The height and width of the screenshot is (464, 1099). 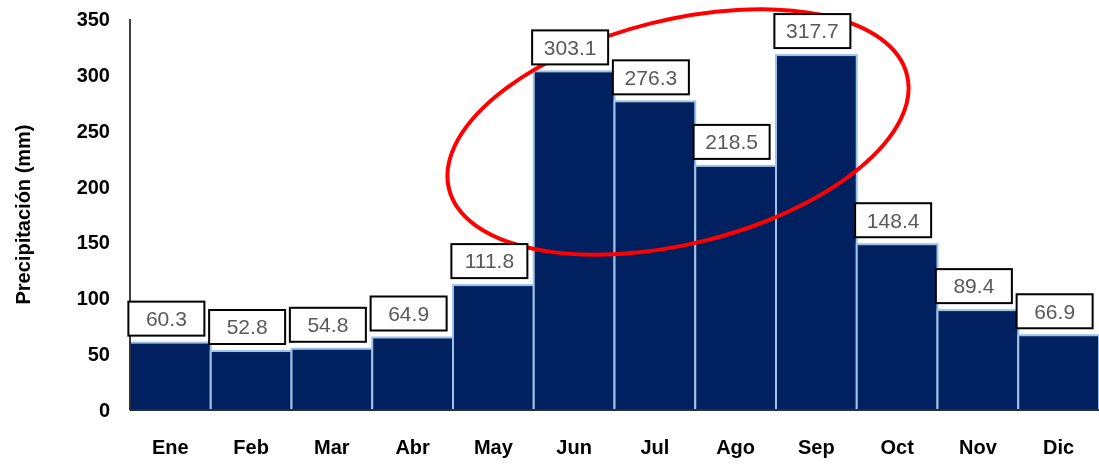 I want to click on x-tick-label: Feb, so click(x=251, y=447).